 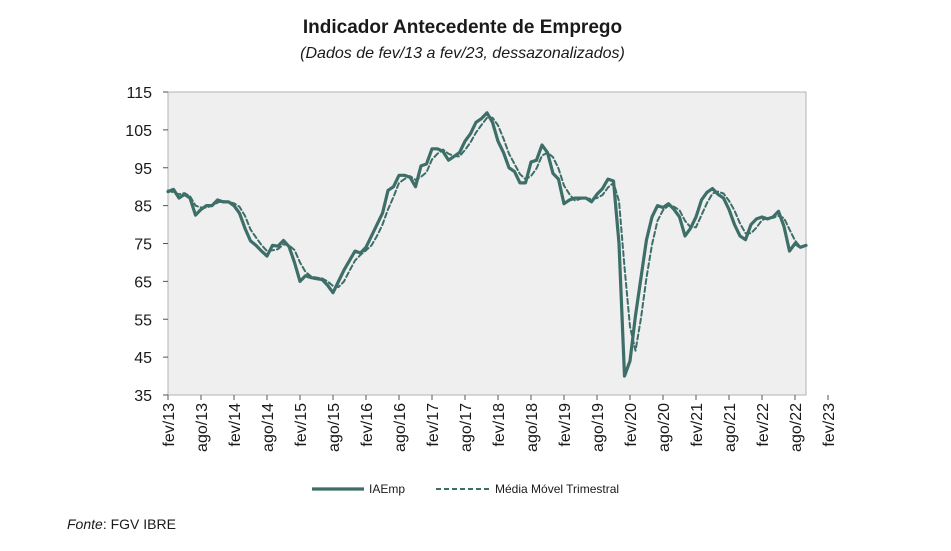 What do you see at coordinates (143, 358) in the screenshot?
I see `y-tick-label: 45` at bounding box center [143, 358].